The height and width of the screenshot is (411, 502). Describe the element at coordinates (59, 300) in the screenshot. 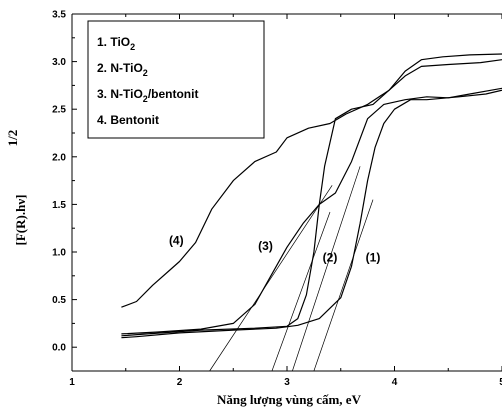

I see `y-tick-label: 0.5` at that location.